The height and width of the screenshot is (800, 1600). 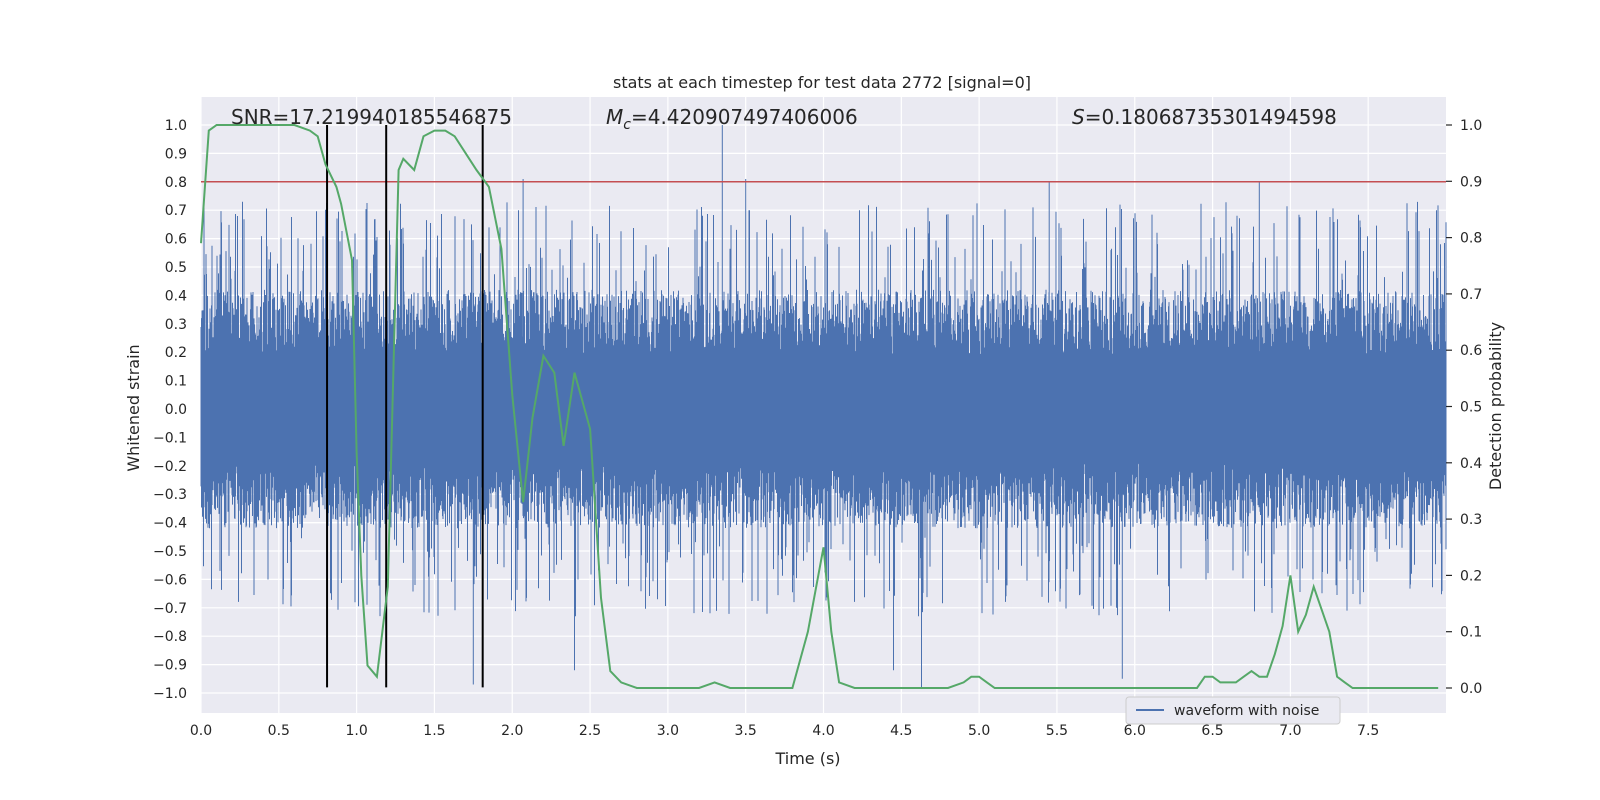 I want to click on y-left-tick-label: −0.8, so click(x=170, y=637).